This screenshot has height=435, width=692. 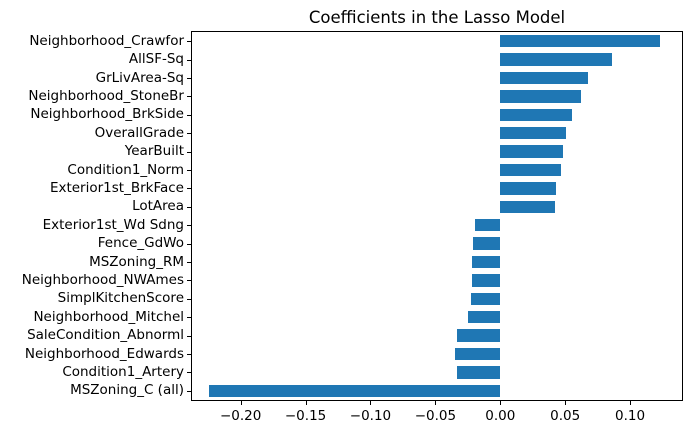 What do you see at coordinates (630, 416) in the screenshot?
I see `x-tick-label: 0.10` at bounding box center [630, 416].